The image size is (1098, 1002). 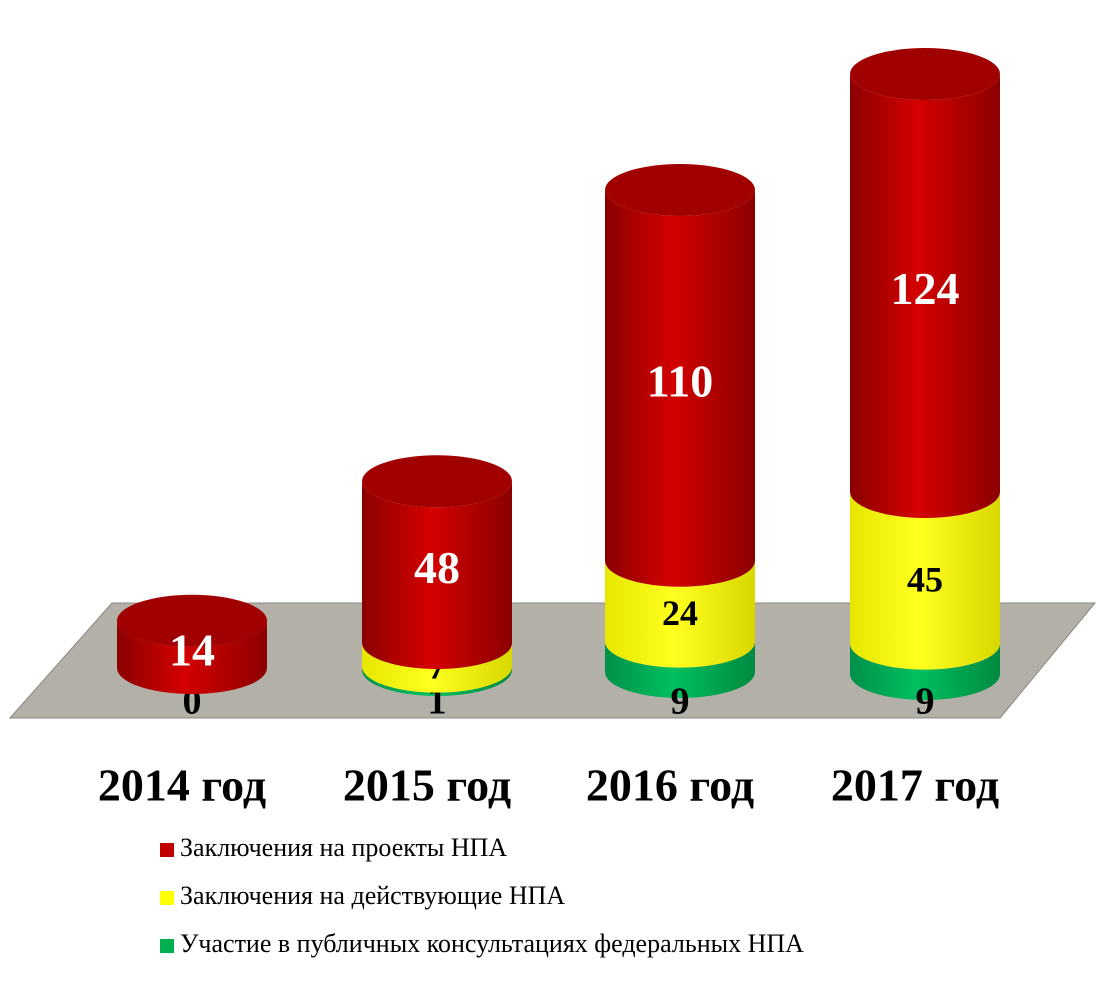 I want to click on data-label: 124, so click(x=925, y=288).